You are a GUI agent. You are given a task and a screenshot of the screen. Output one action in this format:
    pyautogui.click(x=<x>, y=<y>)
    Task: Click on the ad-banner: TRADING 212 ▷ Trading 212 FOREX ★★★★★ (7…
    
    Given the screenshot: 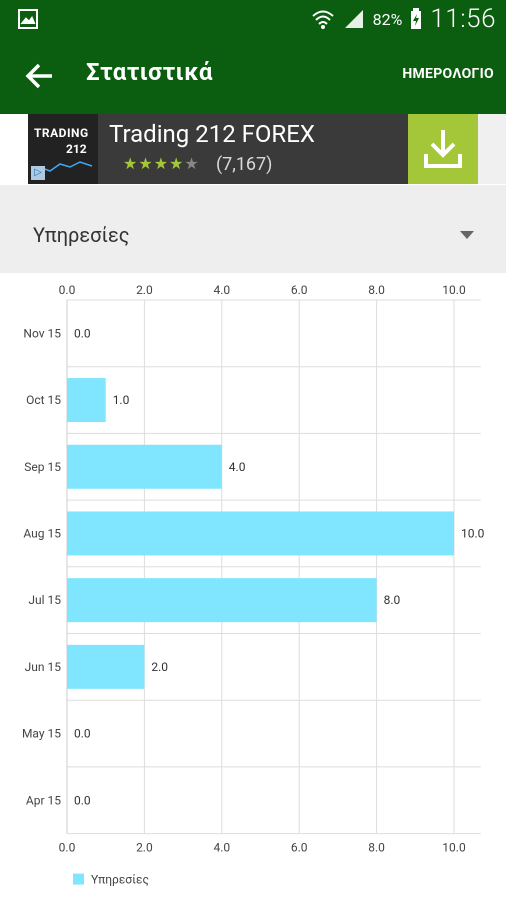 What is the action you would take?
    pyautogui.click(x=267, y=149)
    